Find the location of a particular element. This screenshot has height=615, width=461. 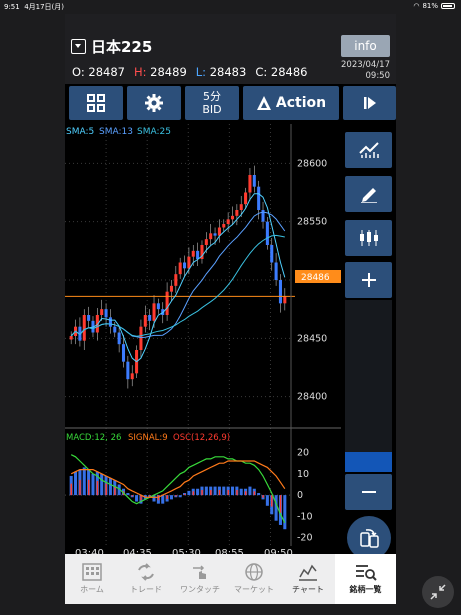

legend-sma25: SMA:25 is located at coordinates (154, 132).